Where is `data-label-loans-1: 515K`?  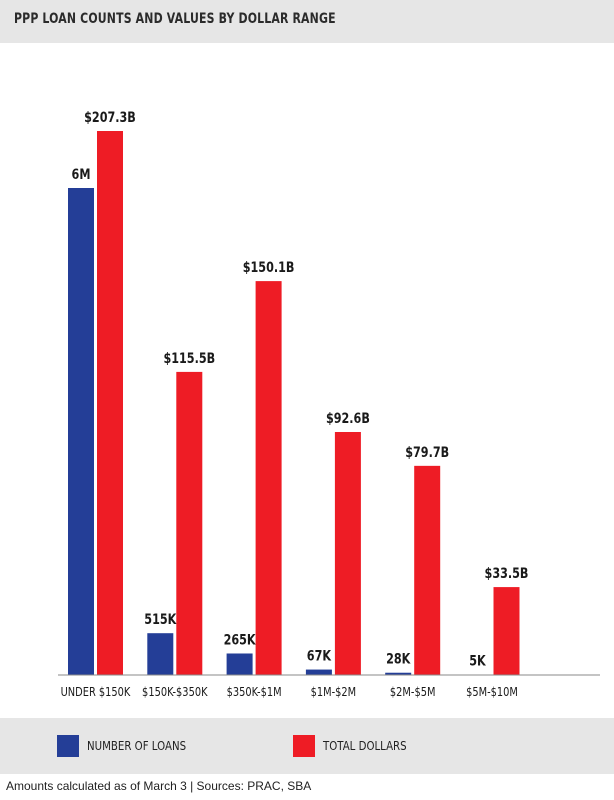
data-label-loans-1: 515K is located at coordinates (160, 619).